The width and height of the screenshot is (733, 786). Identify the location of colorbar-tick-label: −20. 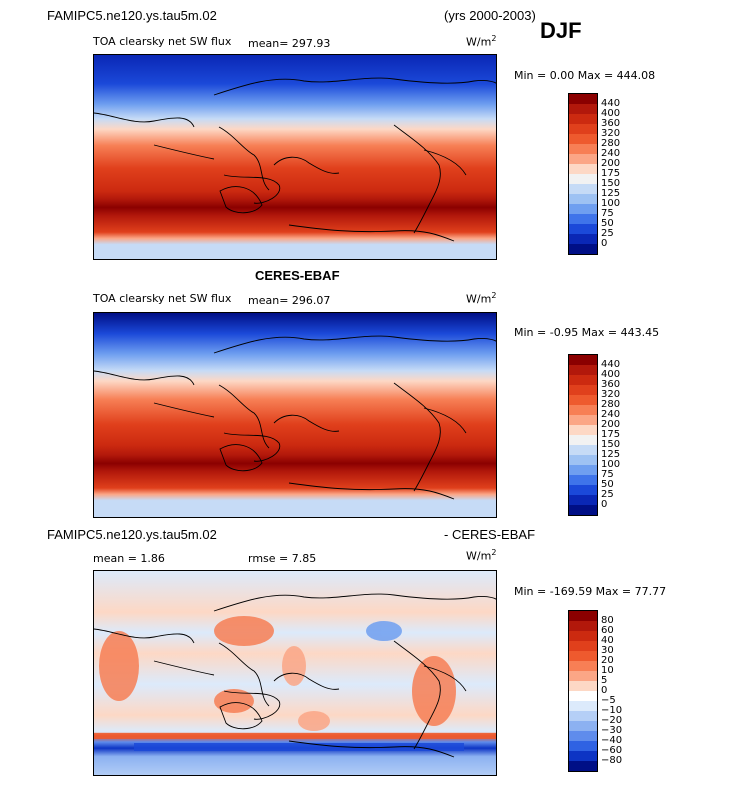
(612, 720).